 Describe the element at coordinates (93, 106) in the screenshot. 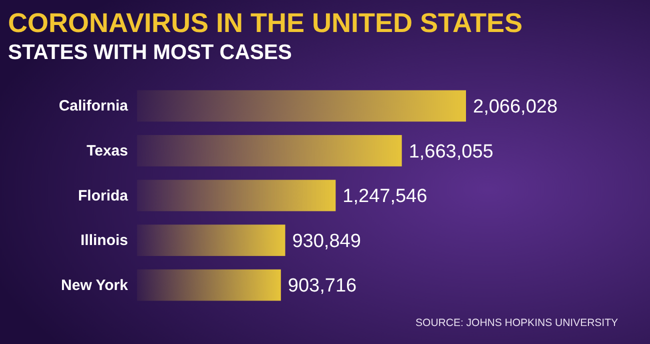

I see `y-tick-label: California` at that location.